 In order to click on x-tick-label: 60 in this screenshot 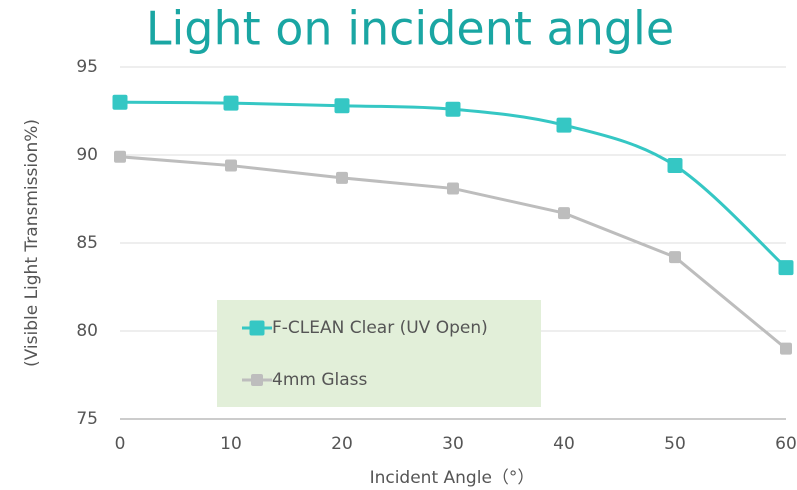, I will do `click(786, 444)`.